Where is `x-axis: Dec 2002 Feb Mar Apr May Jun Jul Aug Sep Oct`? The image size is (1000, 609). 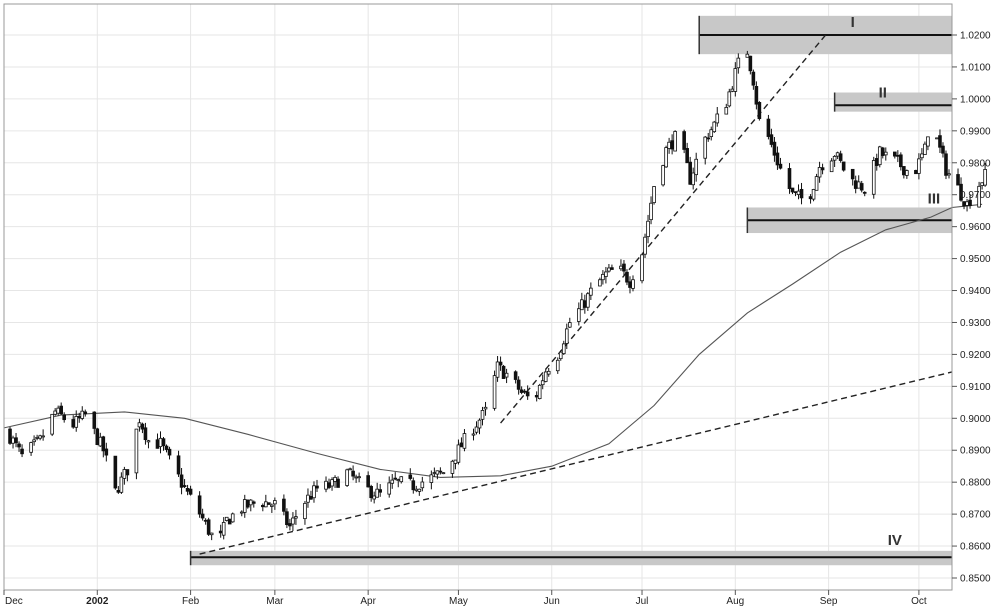
x-axis: Dec 2002 Feb Mar Apr May Jun Jul Aug Sep Oct is located at coordinates (465, 598).